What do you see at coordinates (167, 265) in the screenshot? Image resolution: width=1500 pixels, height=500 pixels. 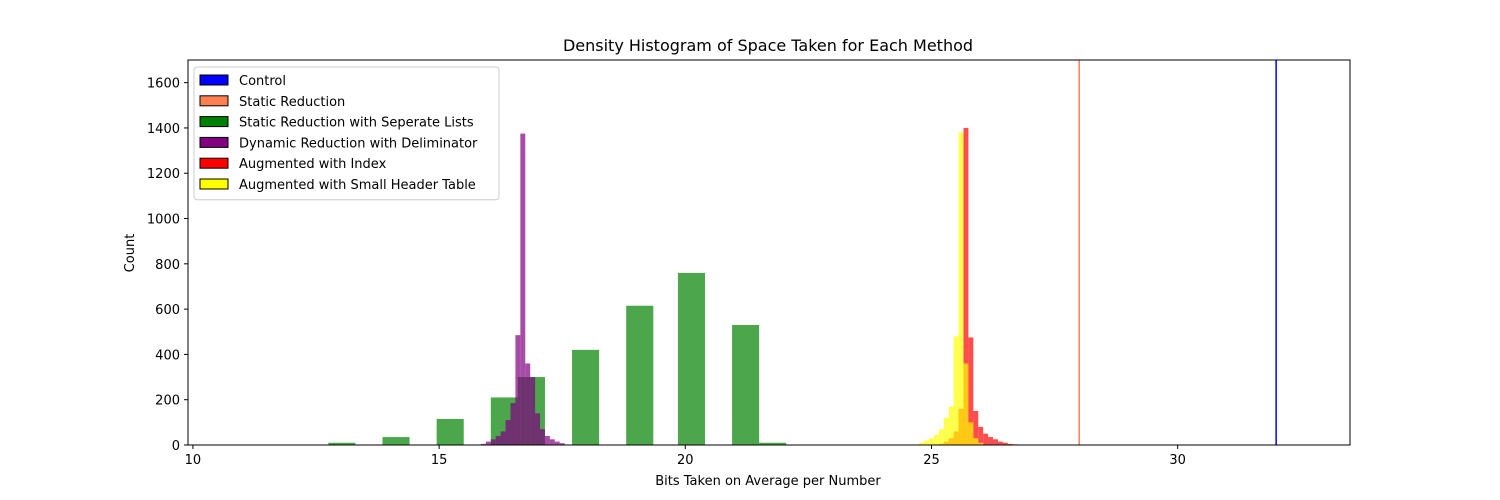 I see `y-tick-label-4: 800` at bounding box center [167, 265].